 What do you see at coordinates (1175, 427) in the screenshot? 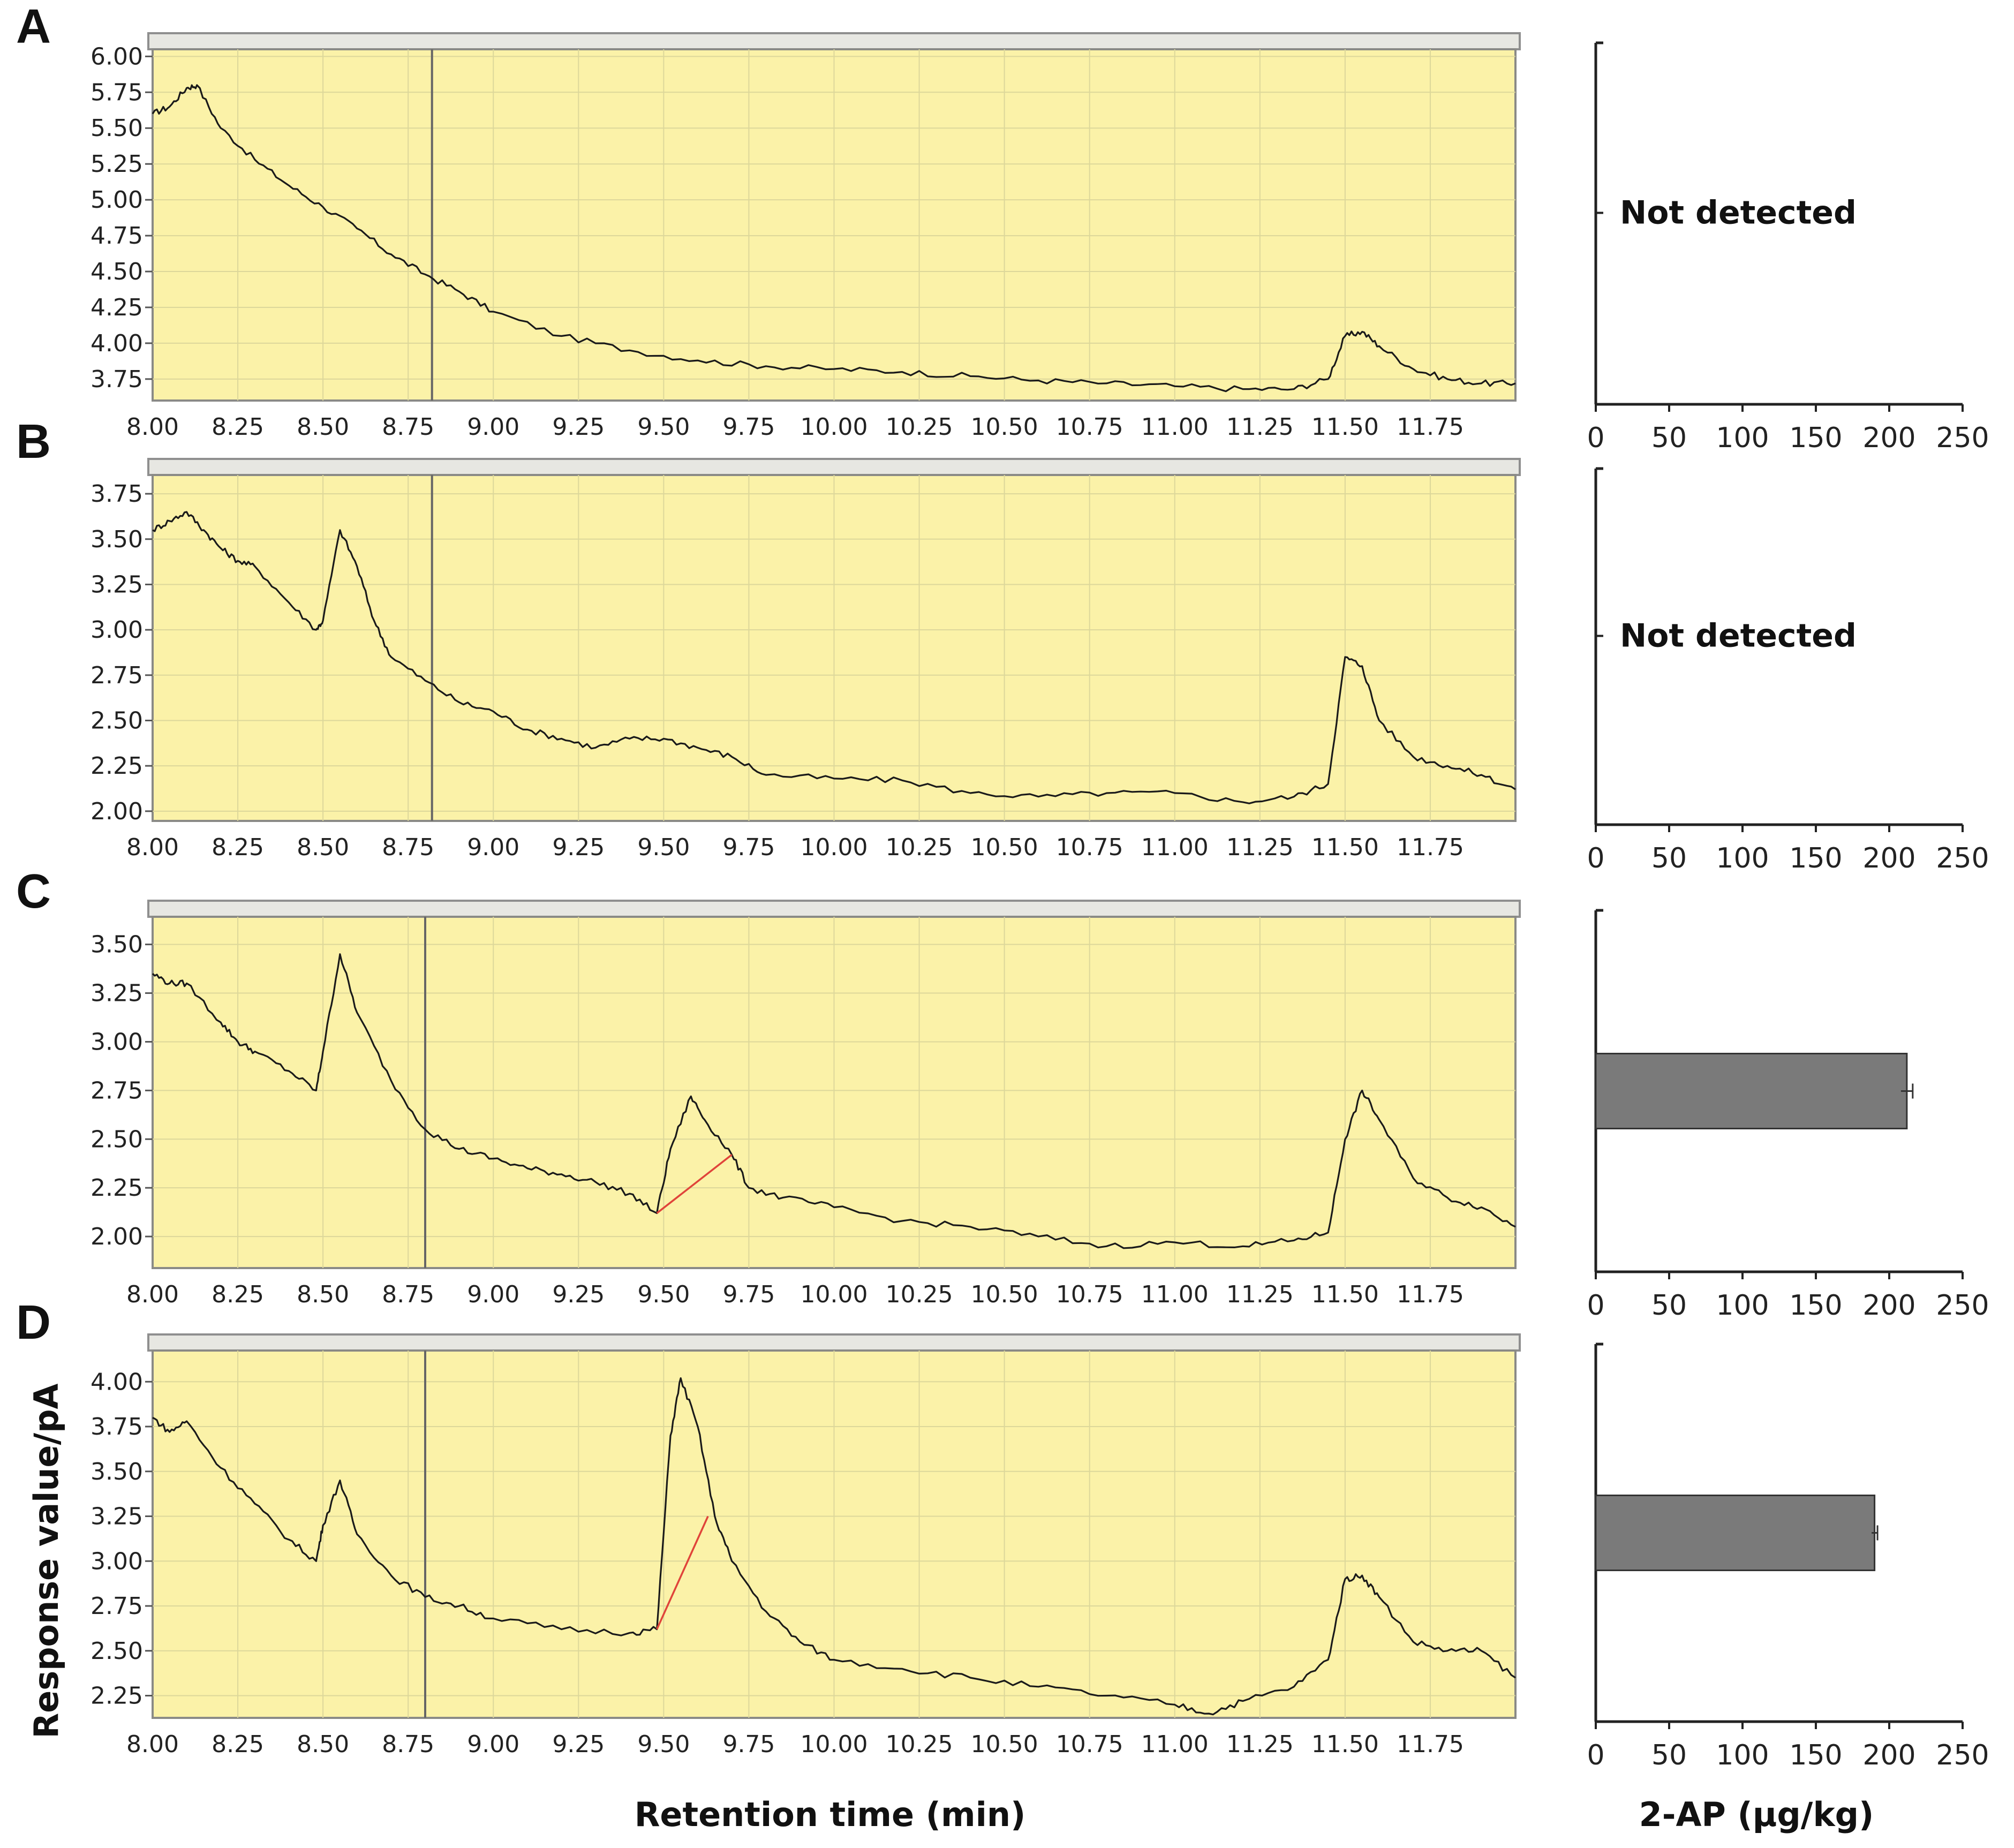
I see `x-tick-label: 11.00` at bounding box center [1175, 427].